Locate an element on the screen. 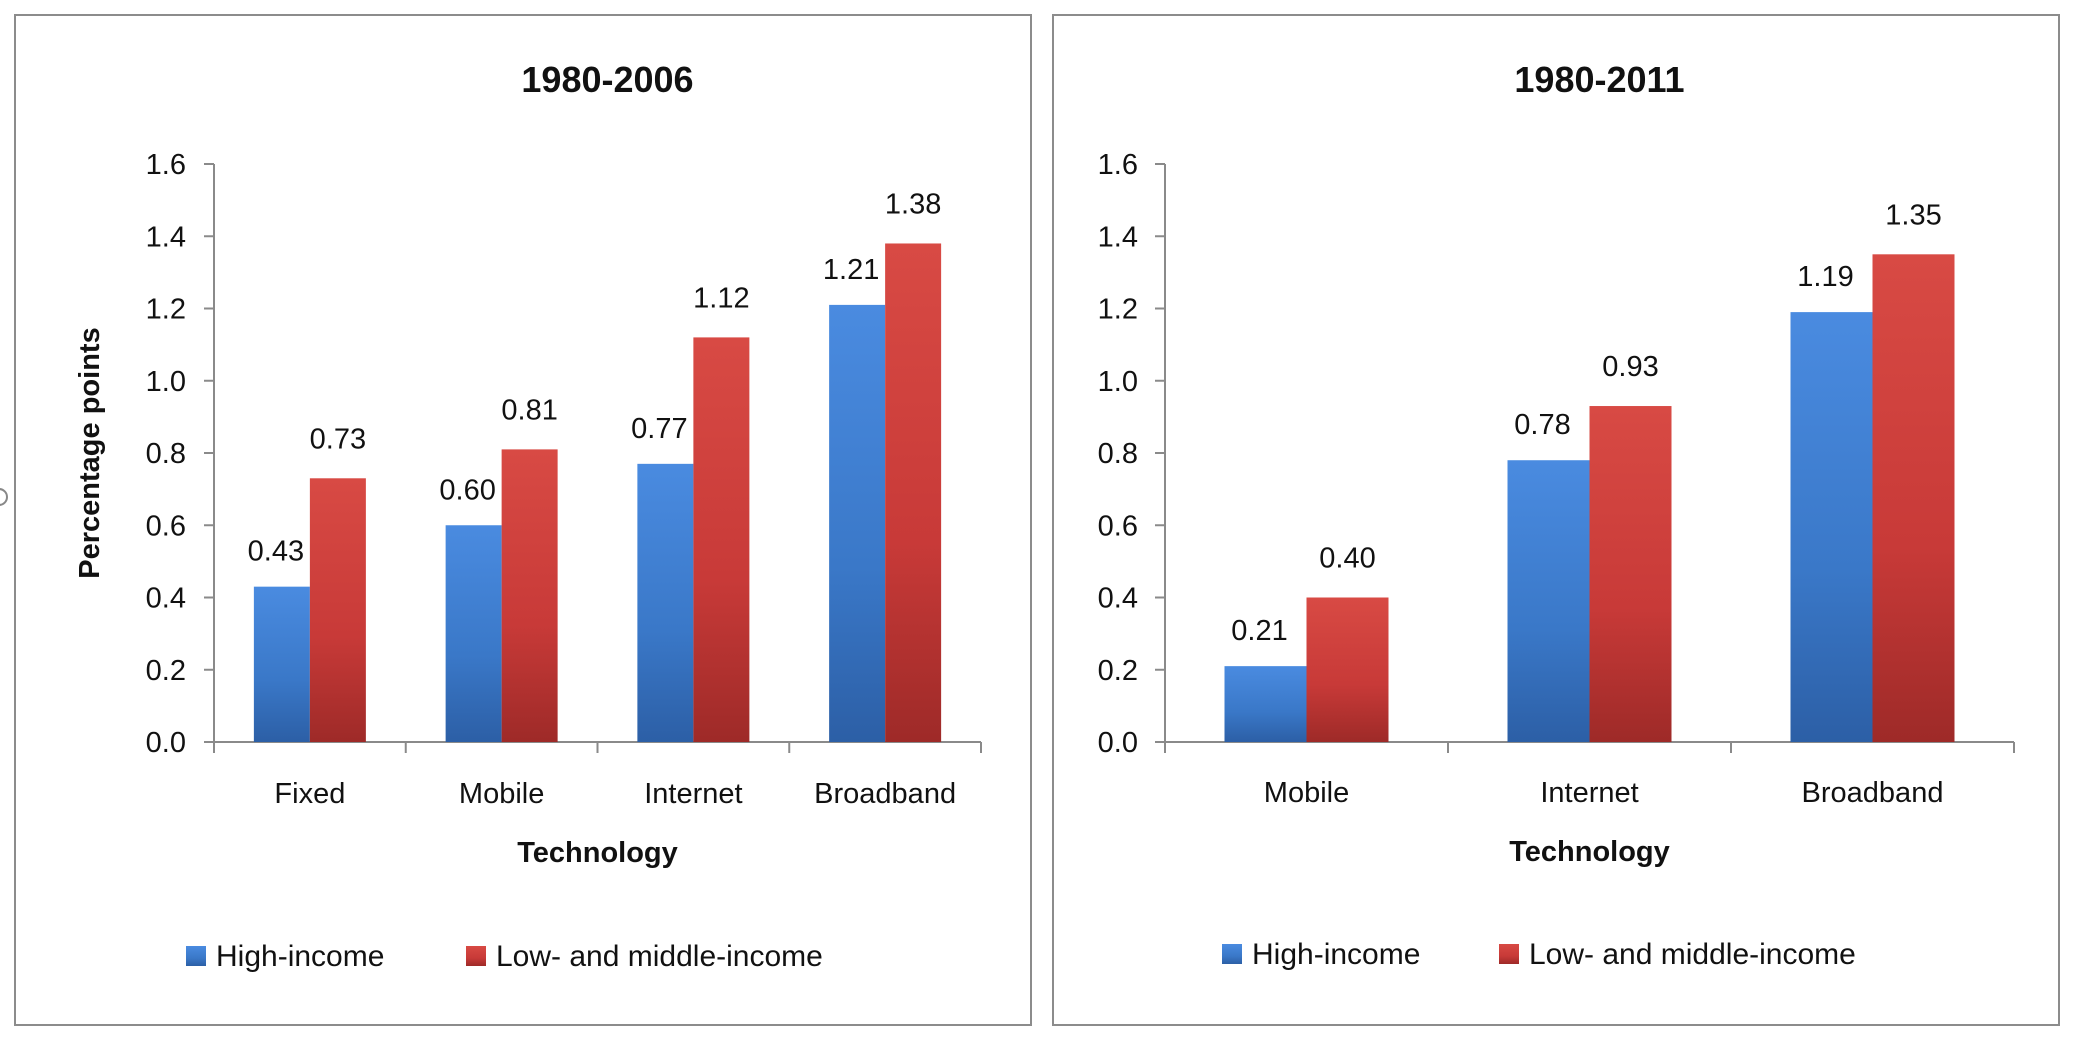 The image size is (2075, 1047). data-label-low-and-middle-income-mobile: 0.40 is located at coordinates (1347, 559).